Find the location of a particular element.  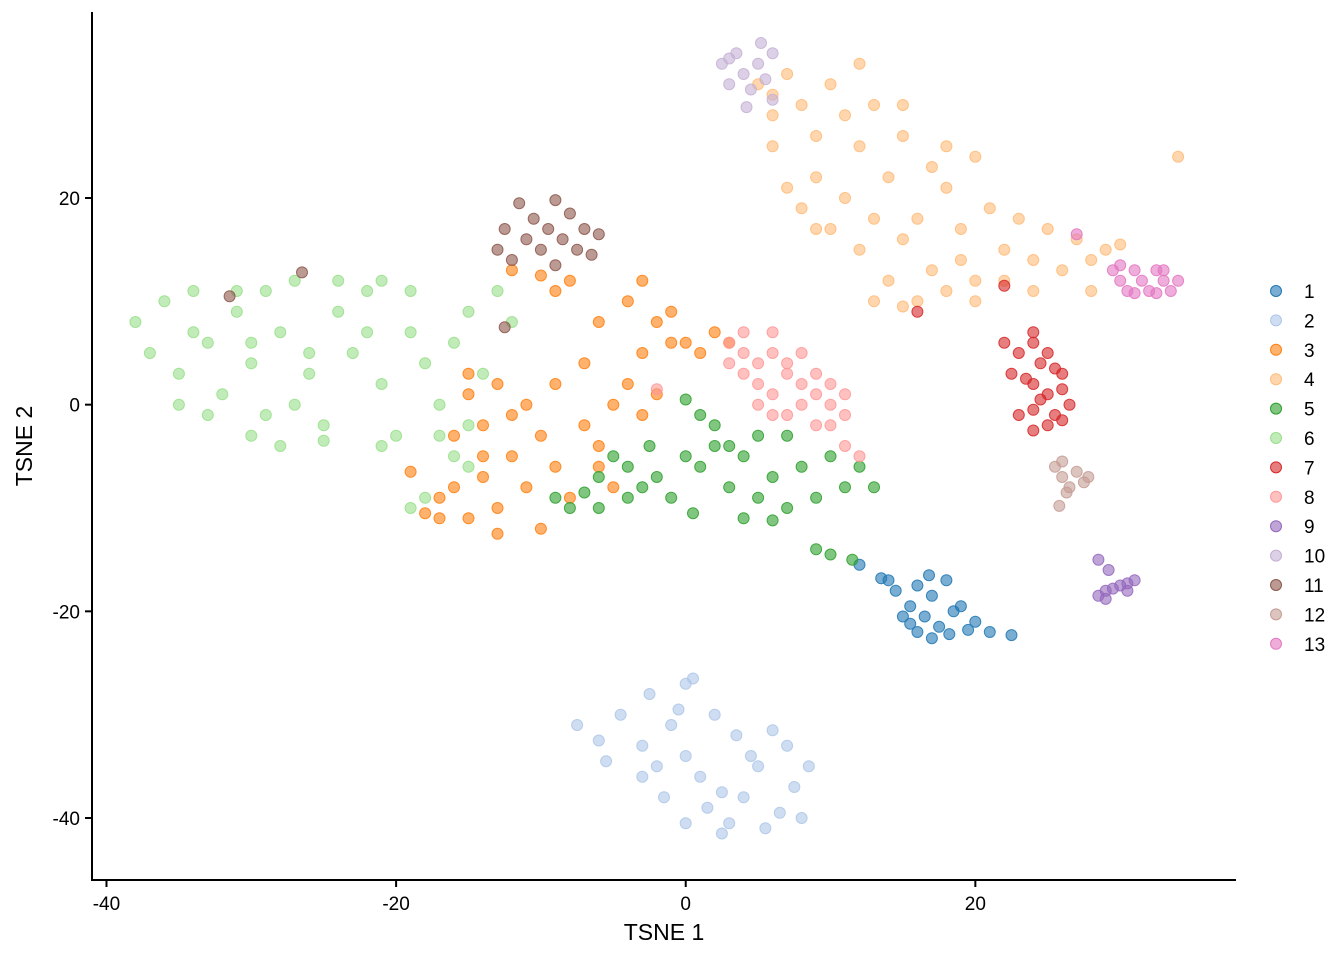

x-tick-label: 0 is located at coordinates (685, 904).